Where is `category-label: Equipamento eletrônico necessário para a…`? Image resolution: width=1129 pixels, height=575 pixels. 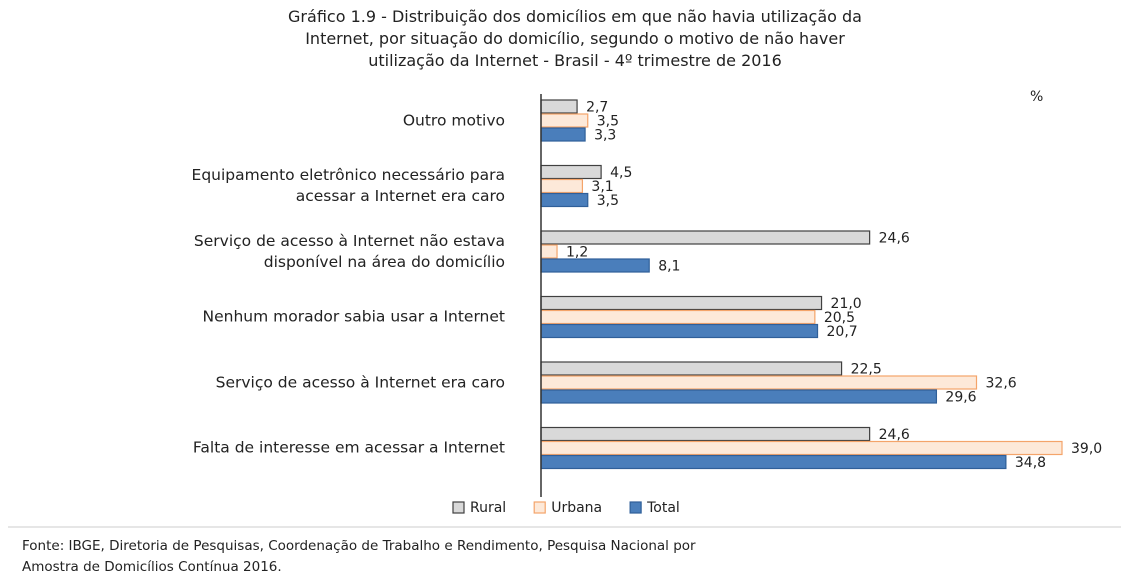 category-label: Equipamento eletrônico necessário para a… is located at coordinates (348, 185).